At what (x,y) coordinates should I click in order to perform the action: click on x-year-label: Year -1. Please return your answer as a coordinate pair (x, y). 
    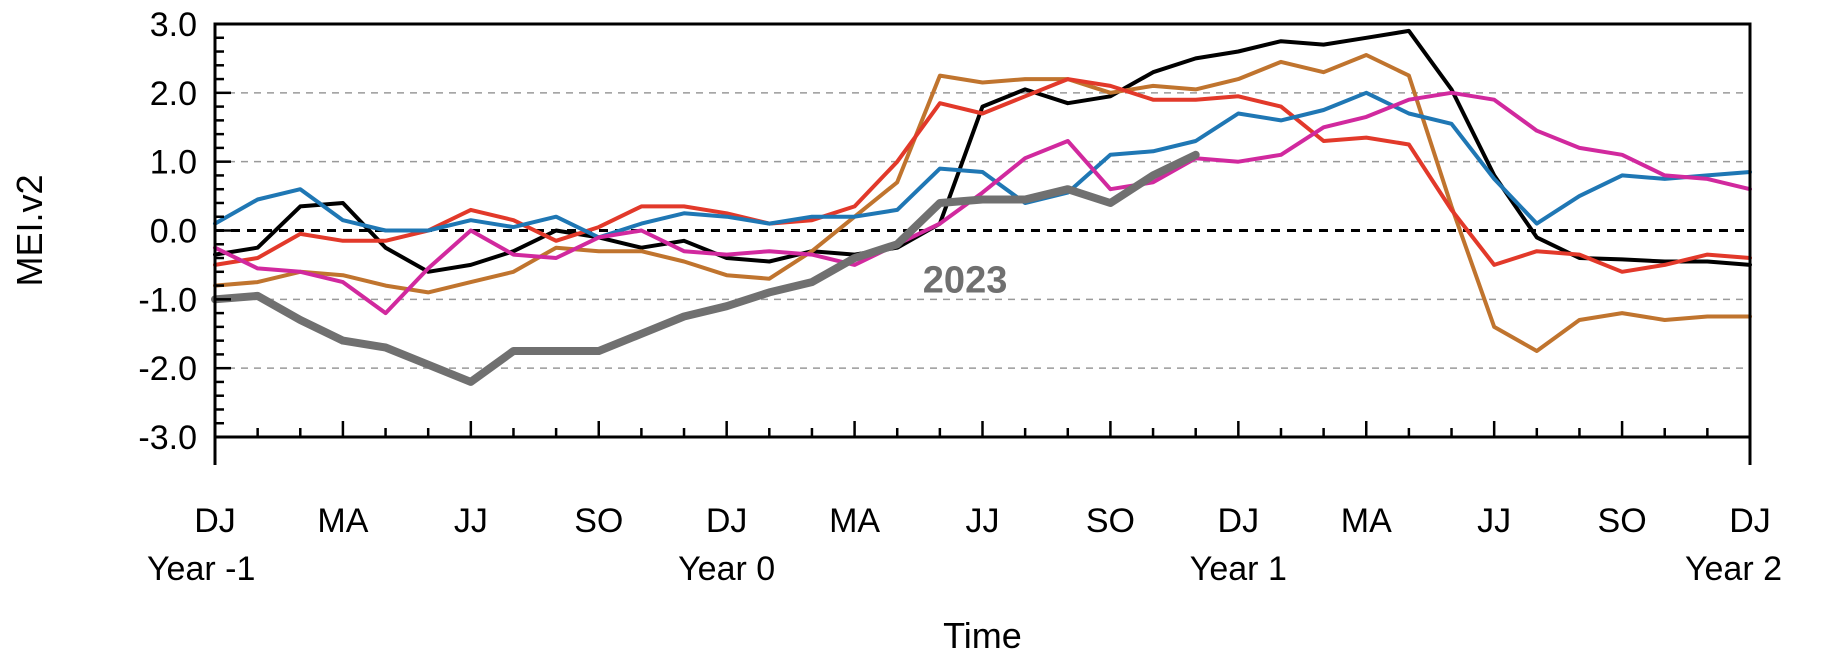
    Looking at the image, I should click on (201, 569).